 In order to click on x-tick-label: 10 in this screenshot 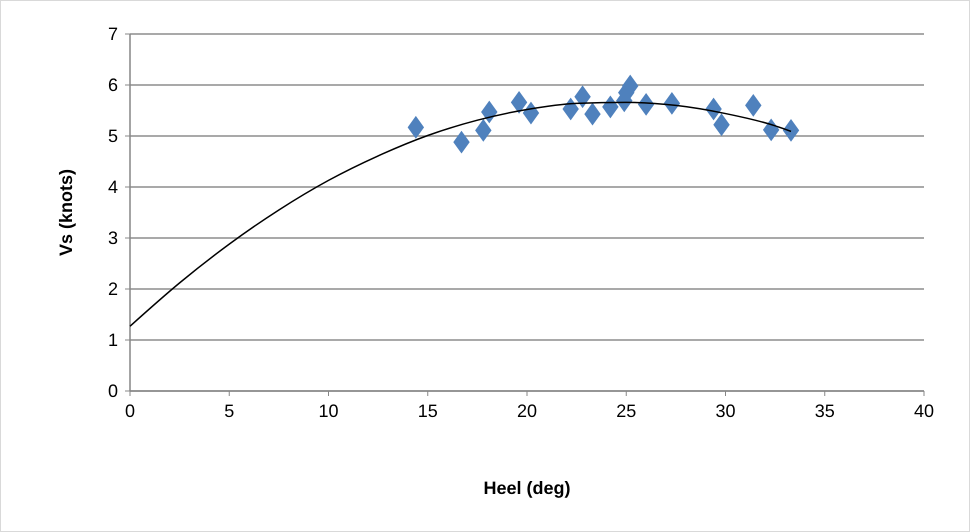, I will do `click(328, 411)`.